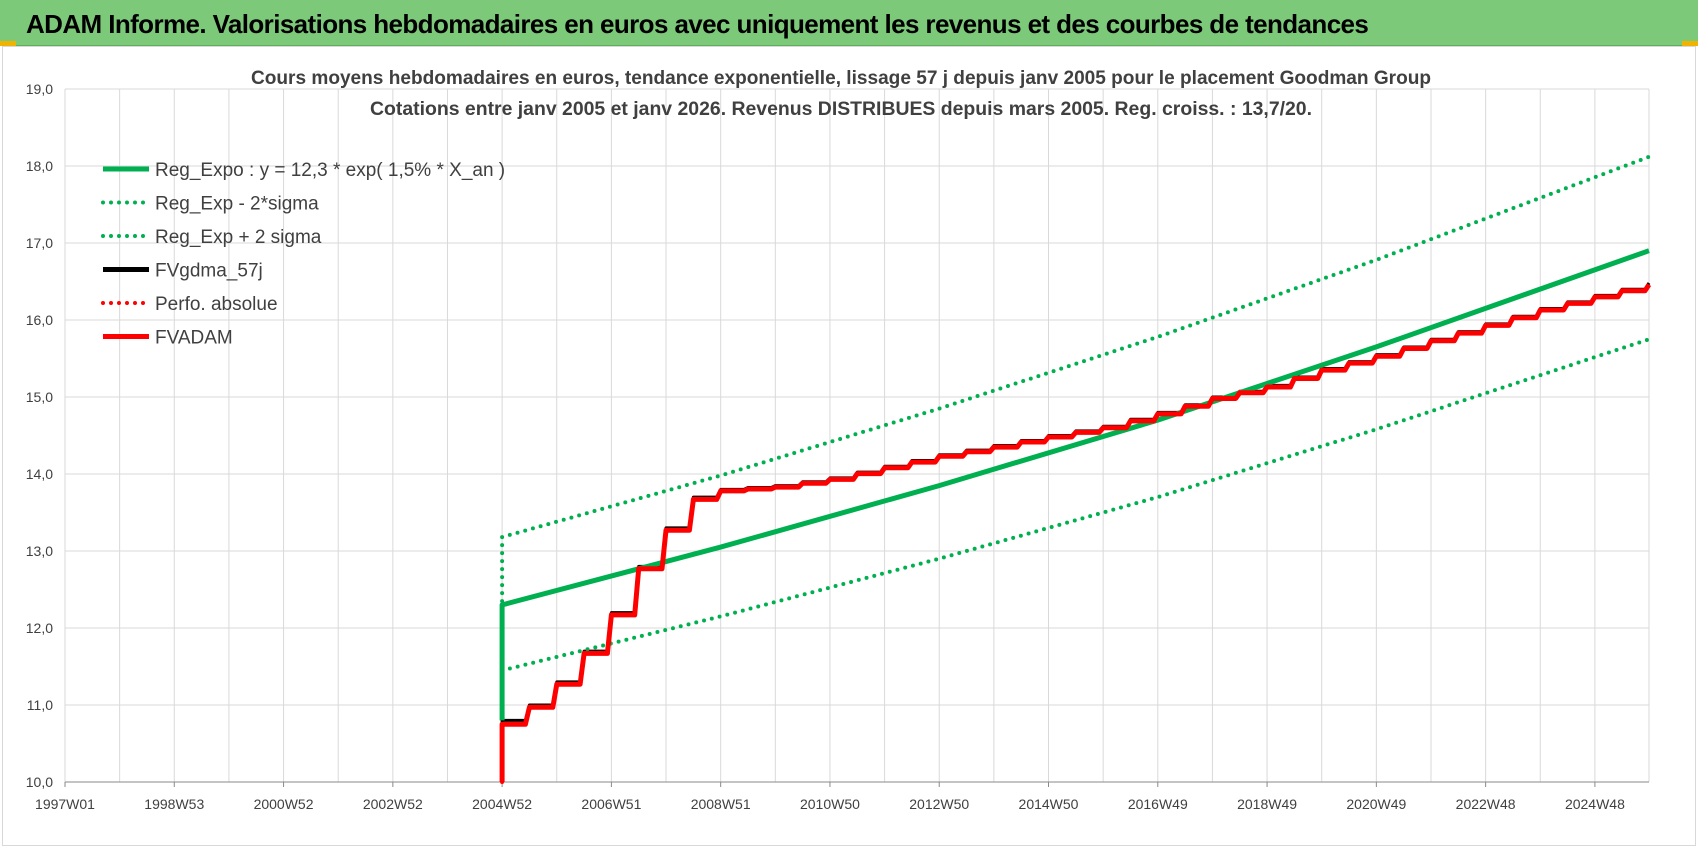  Describe the element at coordinates (174, 804) in the screenshot. I see `x-tick-label: 1998W53` at that location.